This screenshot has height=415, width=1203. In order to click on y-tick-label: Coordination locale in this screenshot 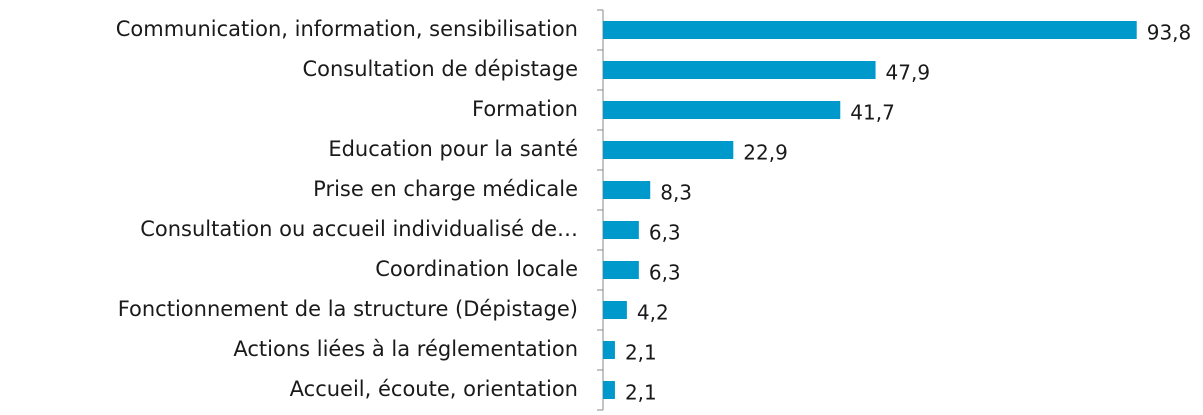, I will do `click(476, 269)`.